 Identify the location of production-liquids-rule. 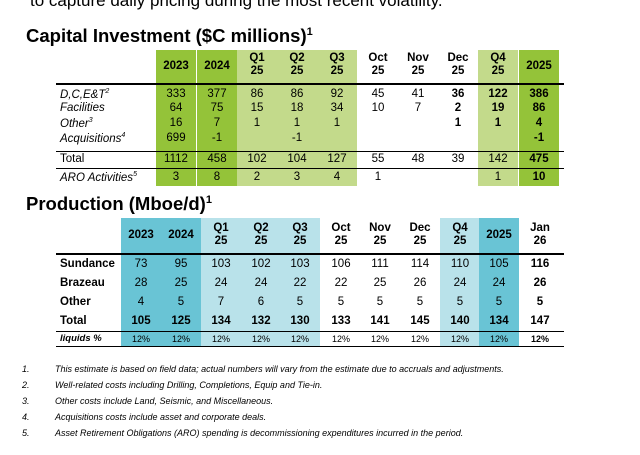
(310, 331).